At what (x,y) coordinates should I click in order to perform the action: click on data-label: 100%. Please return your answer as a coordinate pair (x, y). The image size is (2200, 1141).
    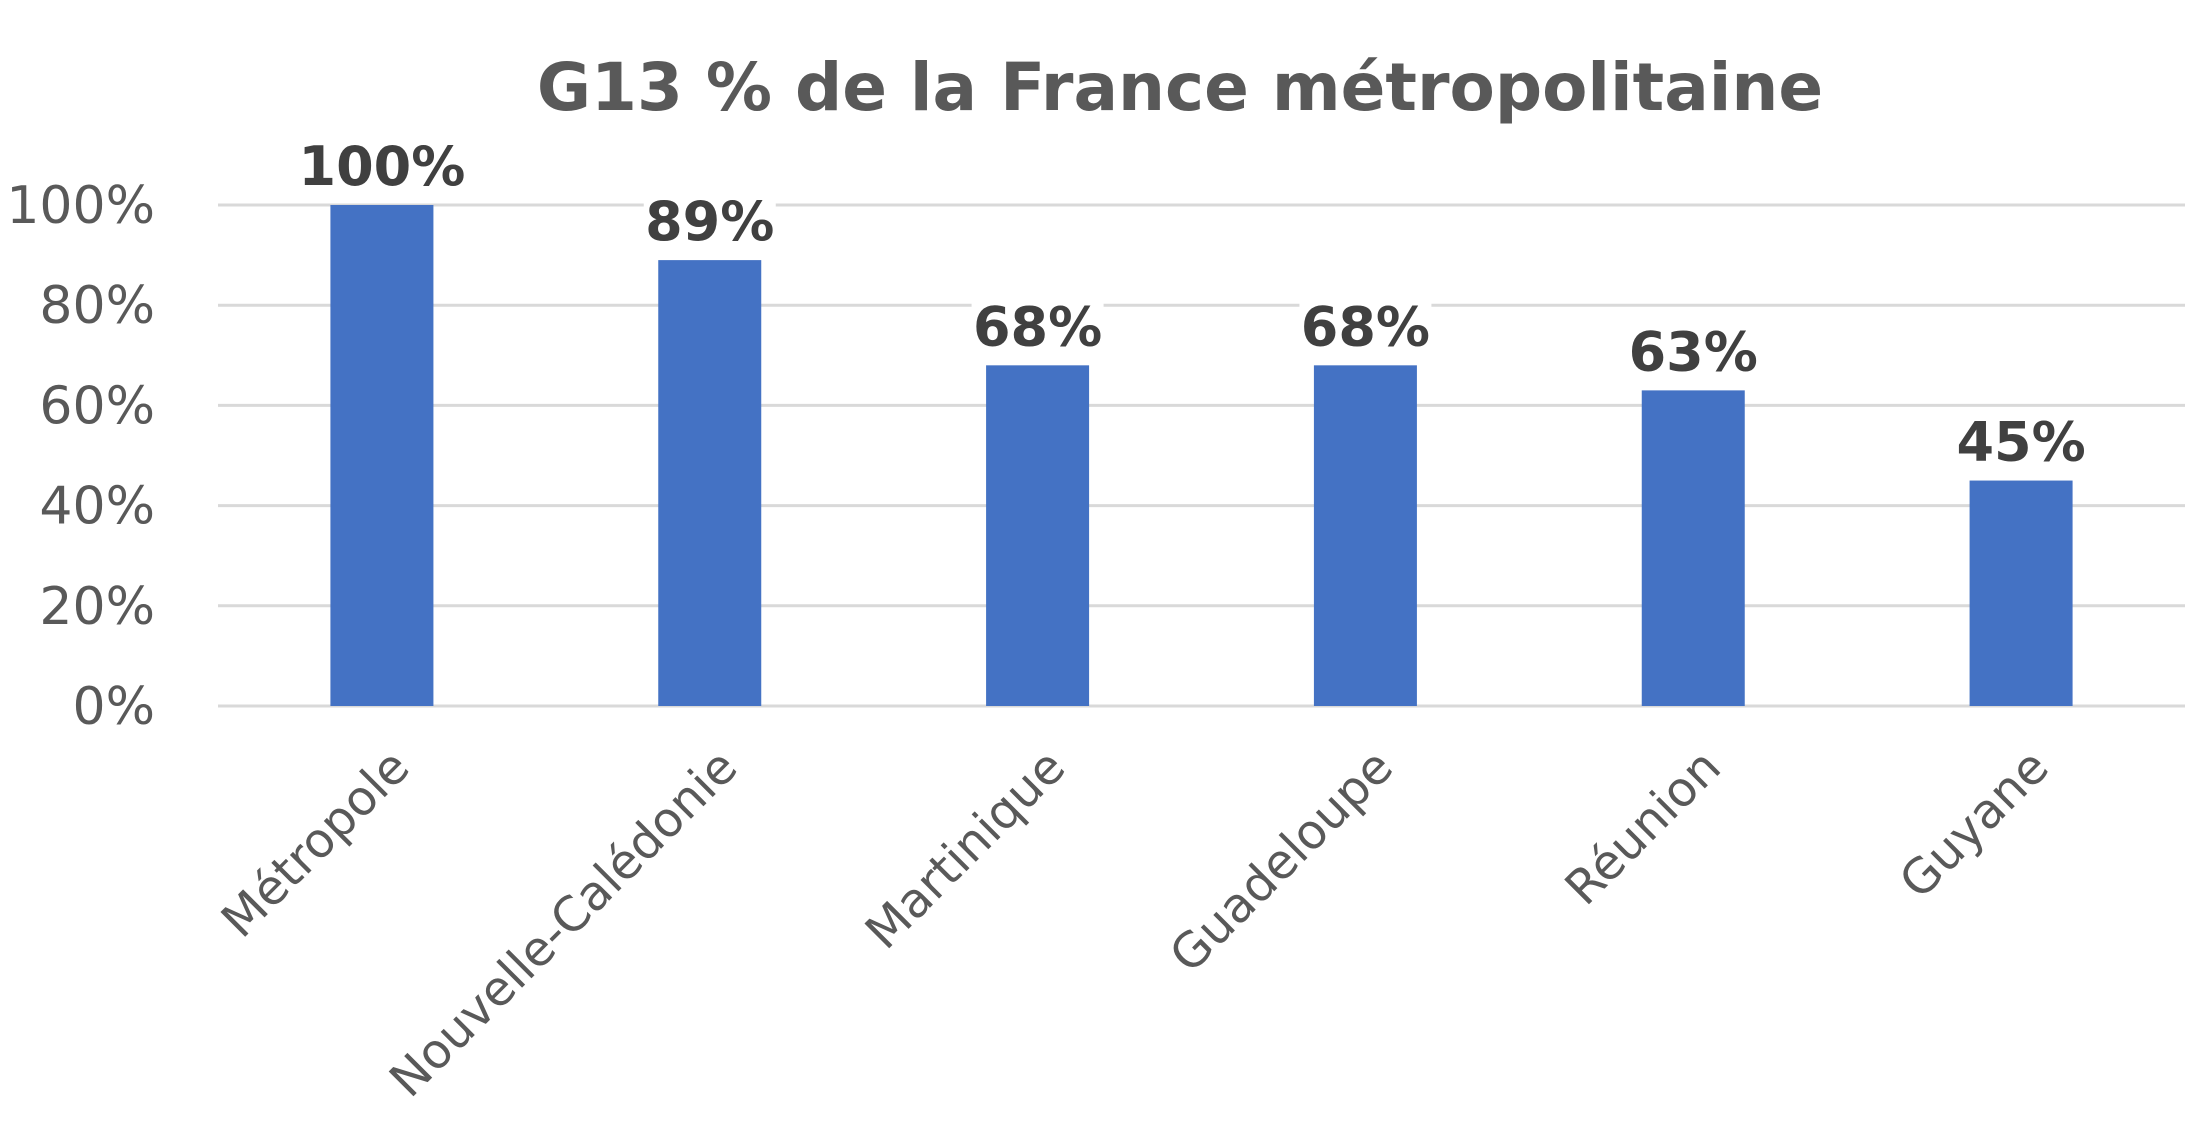
    Looking at the image, I should click on (382, 166).